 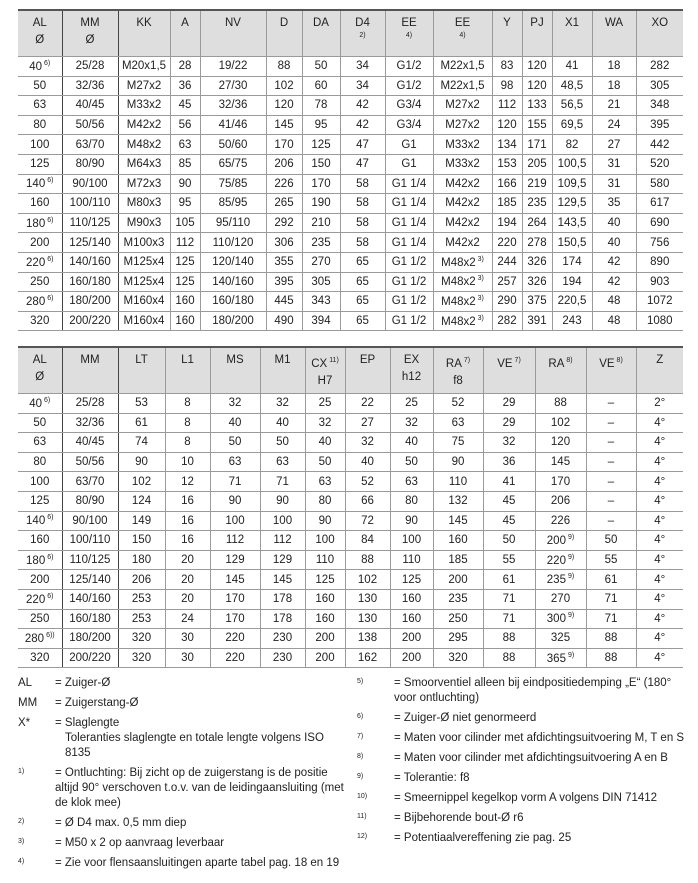 I want to click on table-cell: M48x2, so click(x=143, y=144).